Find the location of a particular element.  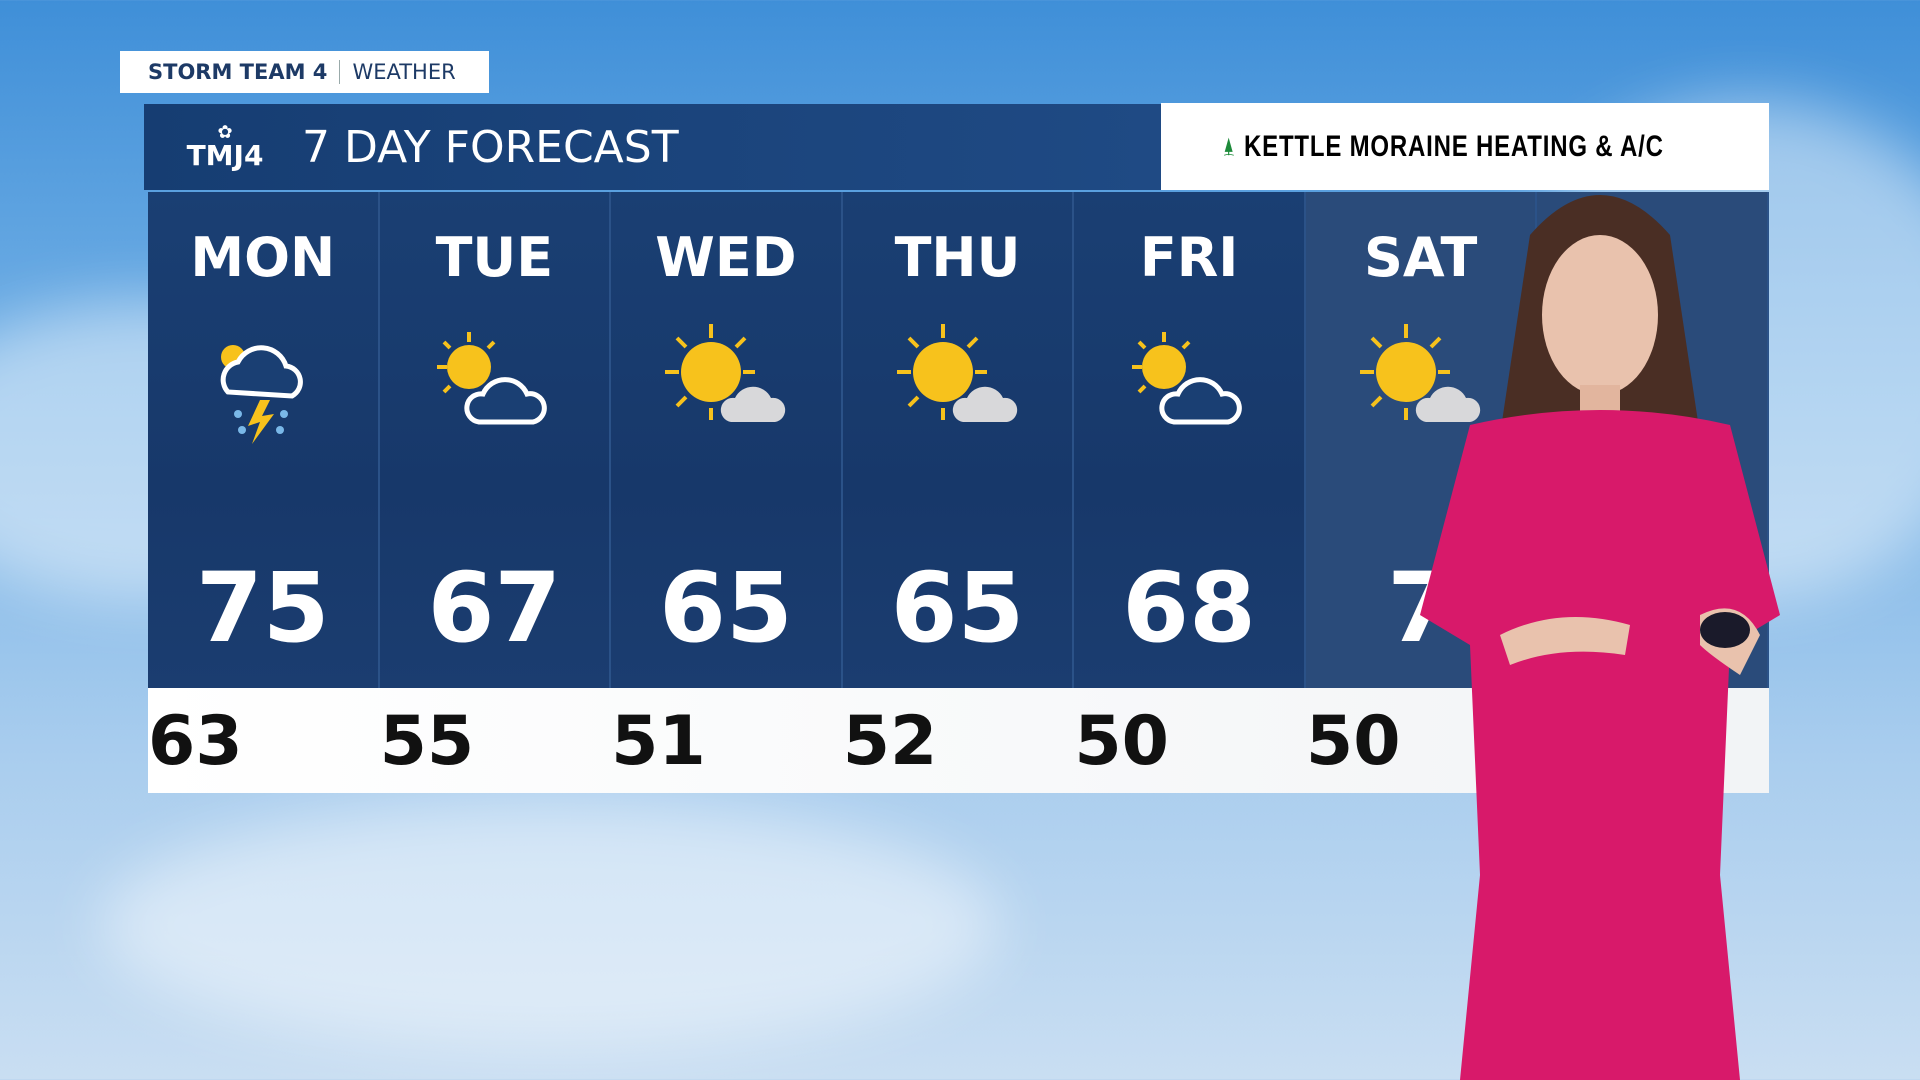

day-column: FRI 68 is located at coordinates (1190, 440).